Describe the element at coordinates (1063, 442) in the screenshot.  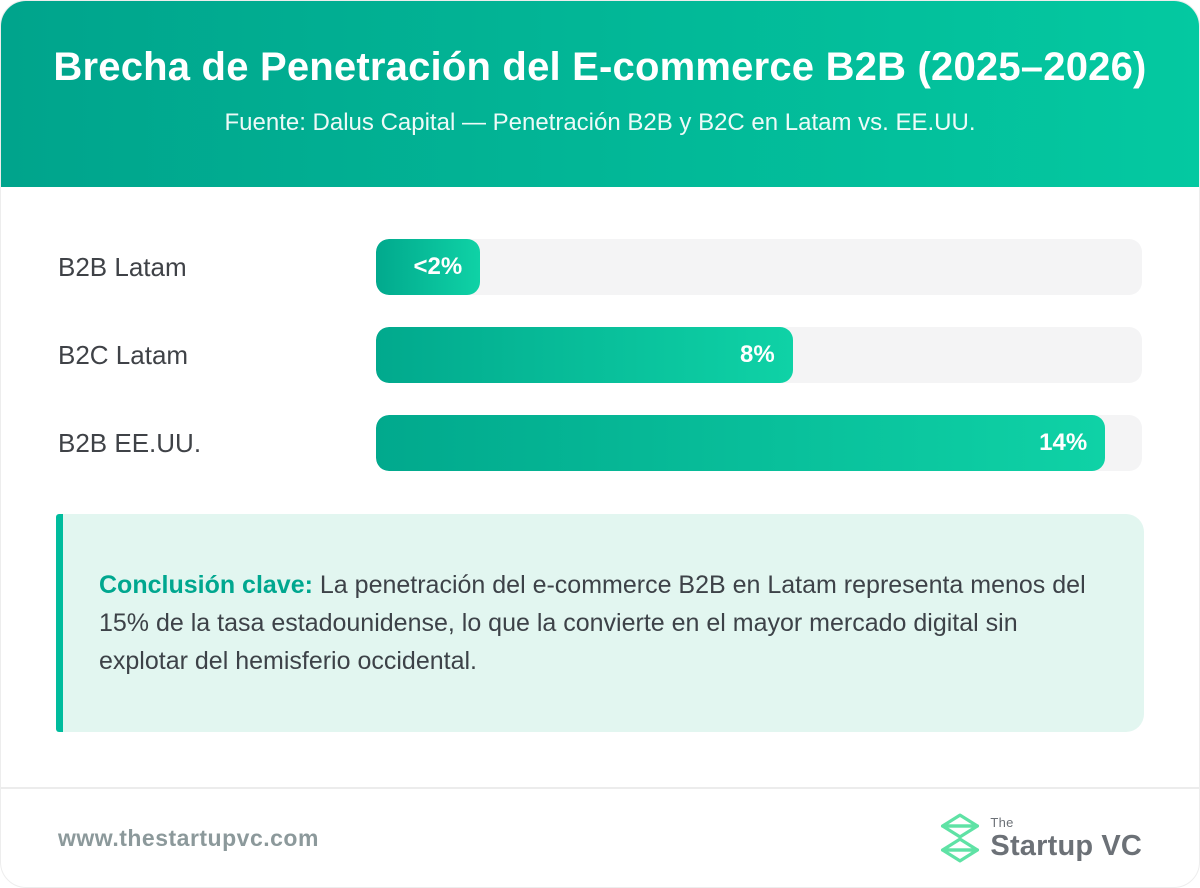
I see `bar-value-label: 14%` at that location.